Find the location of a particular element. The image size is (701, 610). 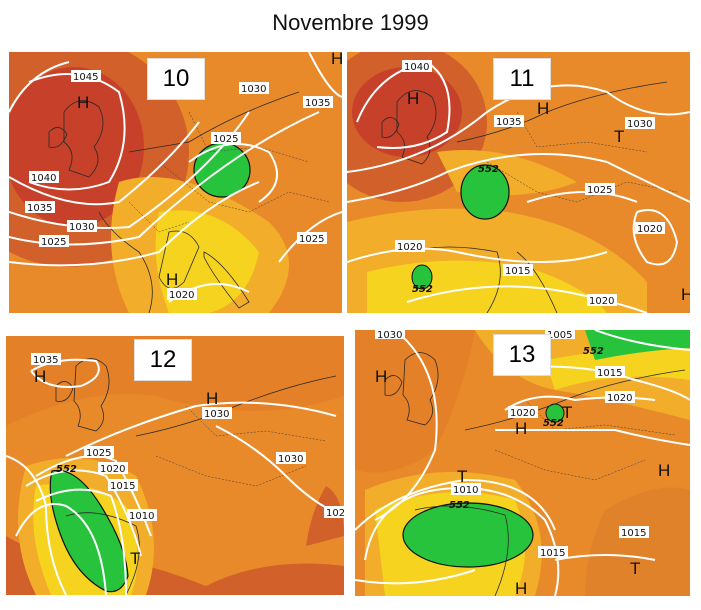

svg-text: 102 is located at coordinates (335, 513).